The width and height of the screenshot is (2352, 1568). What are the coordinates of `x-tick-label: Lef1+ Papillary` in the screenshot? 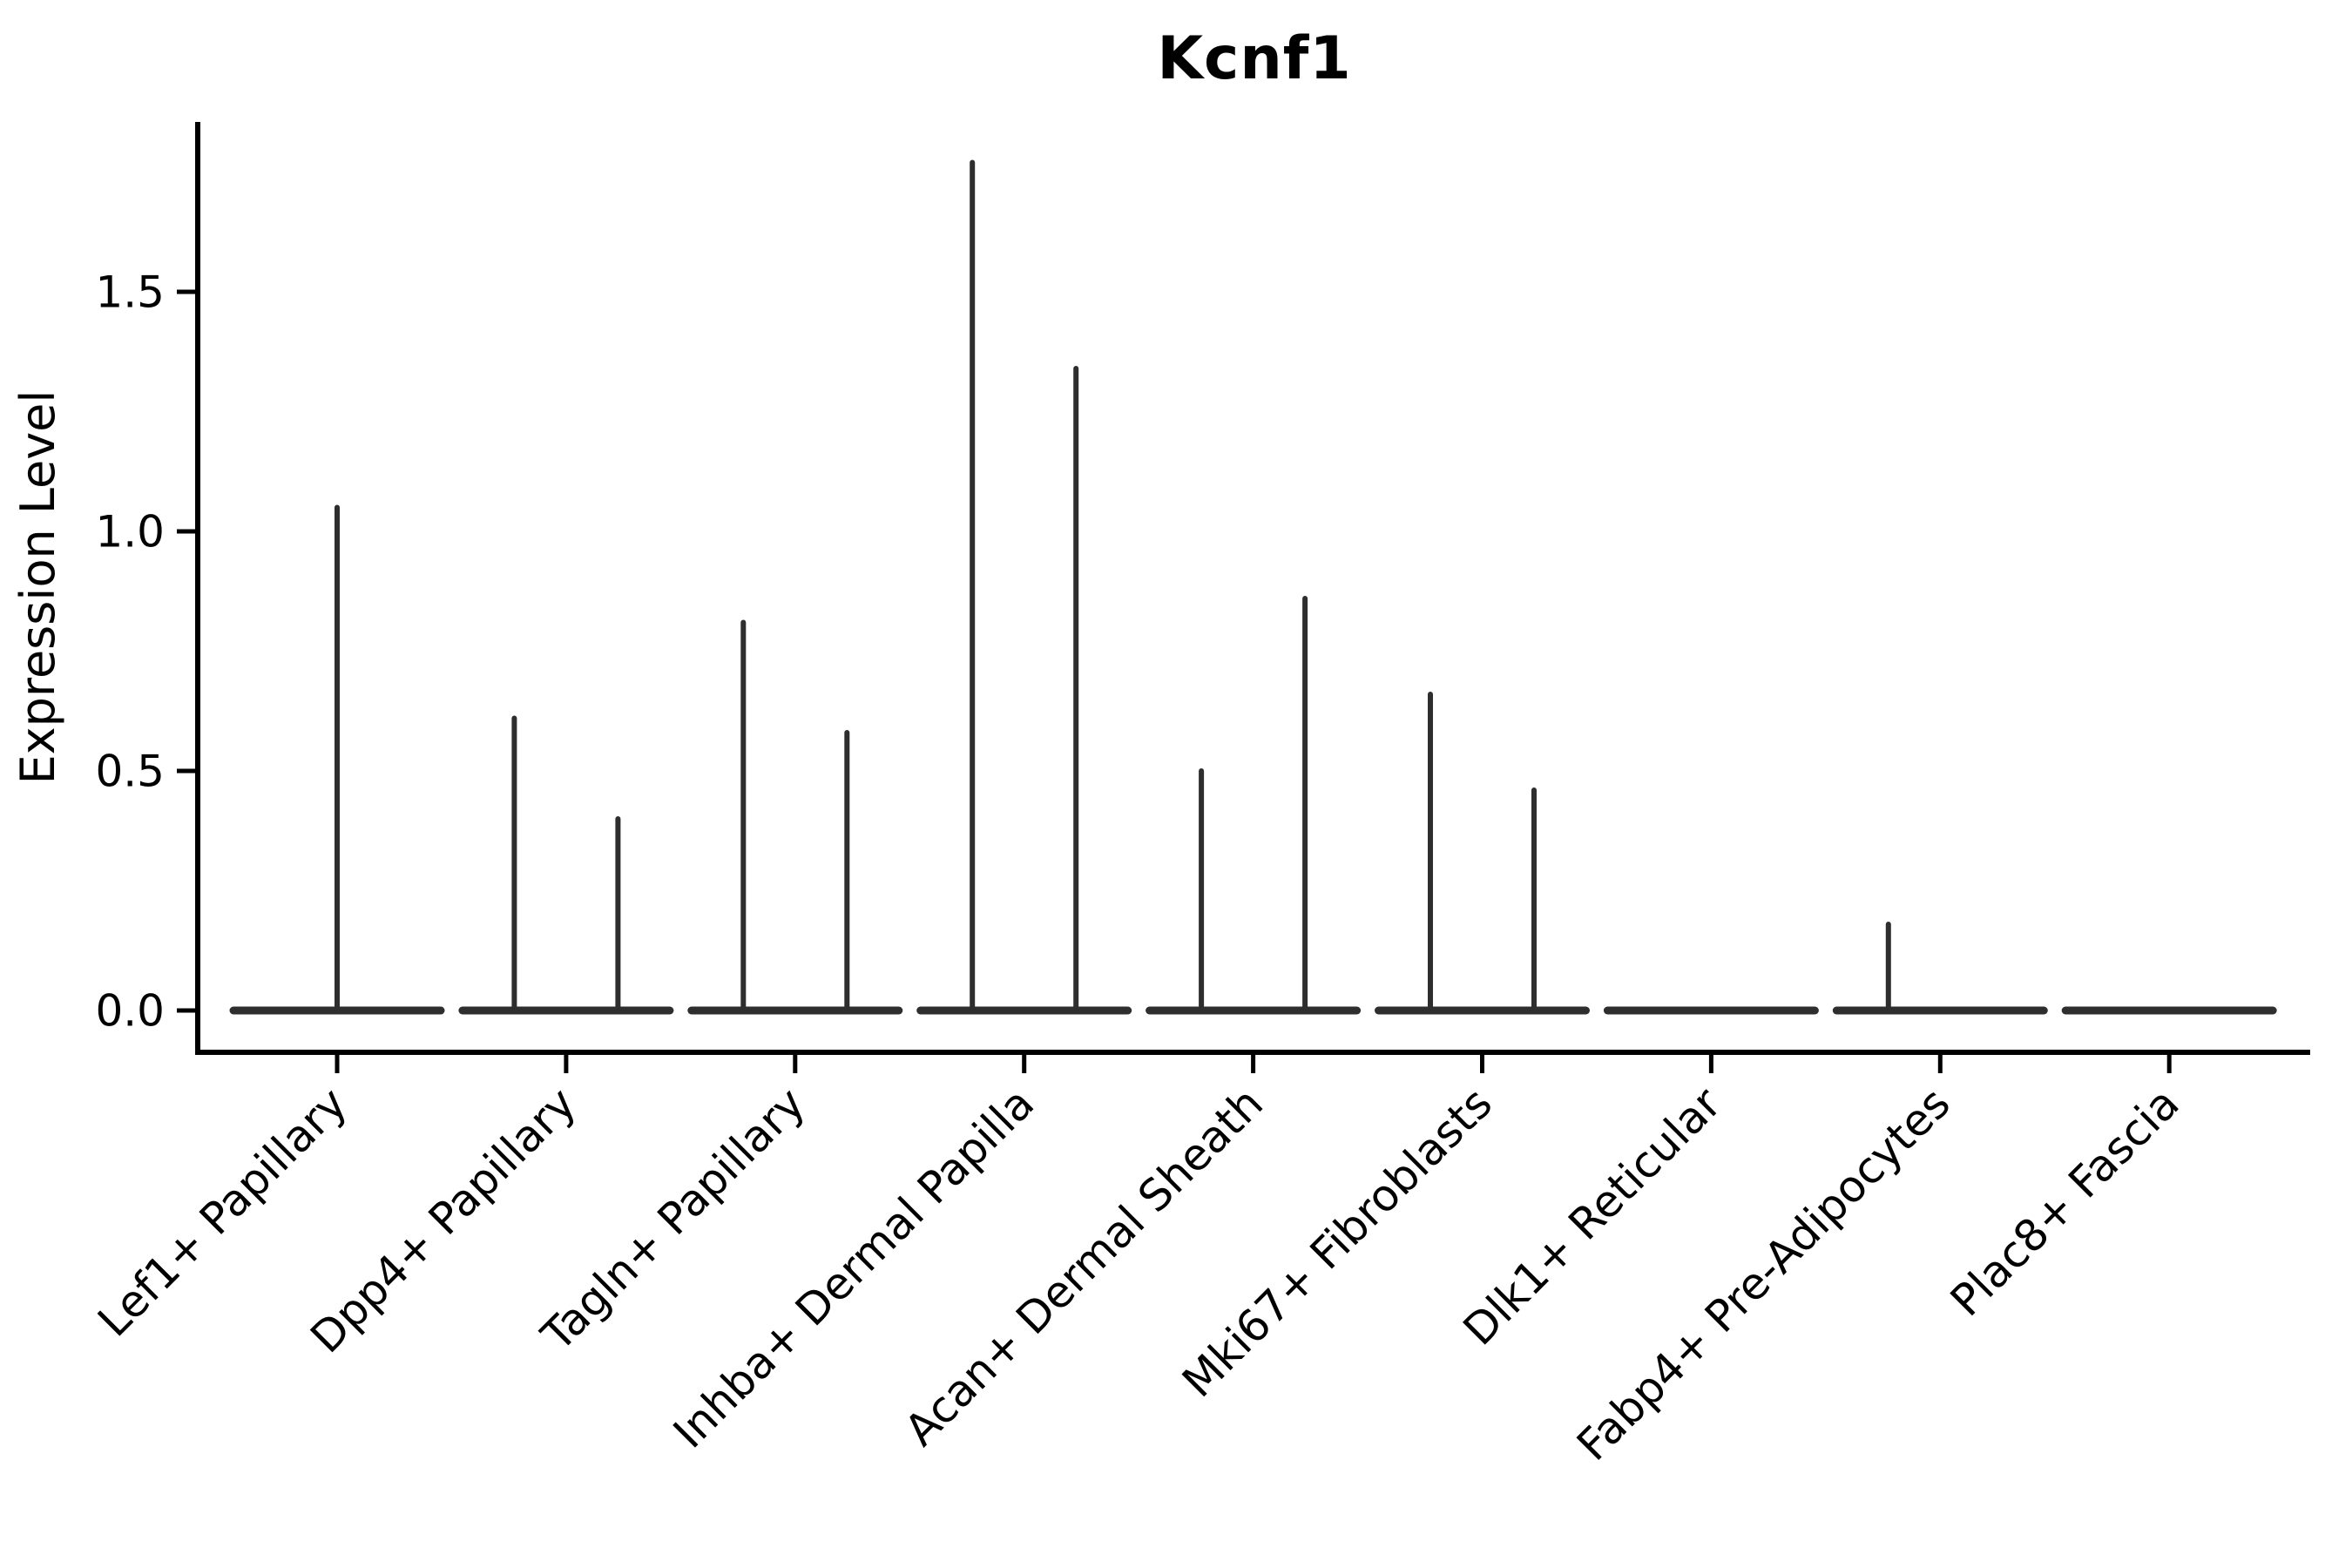 It's located at (222, 1212).